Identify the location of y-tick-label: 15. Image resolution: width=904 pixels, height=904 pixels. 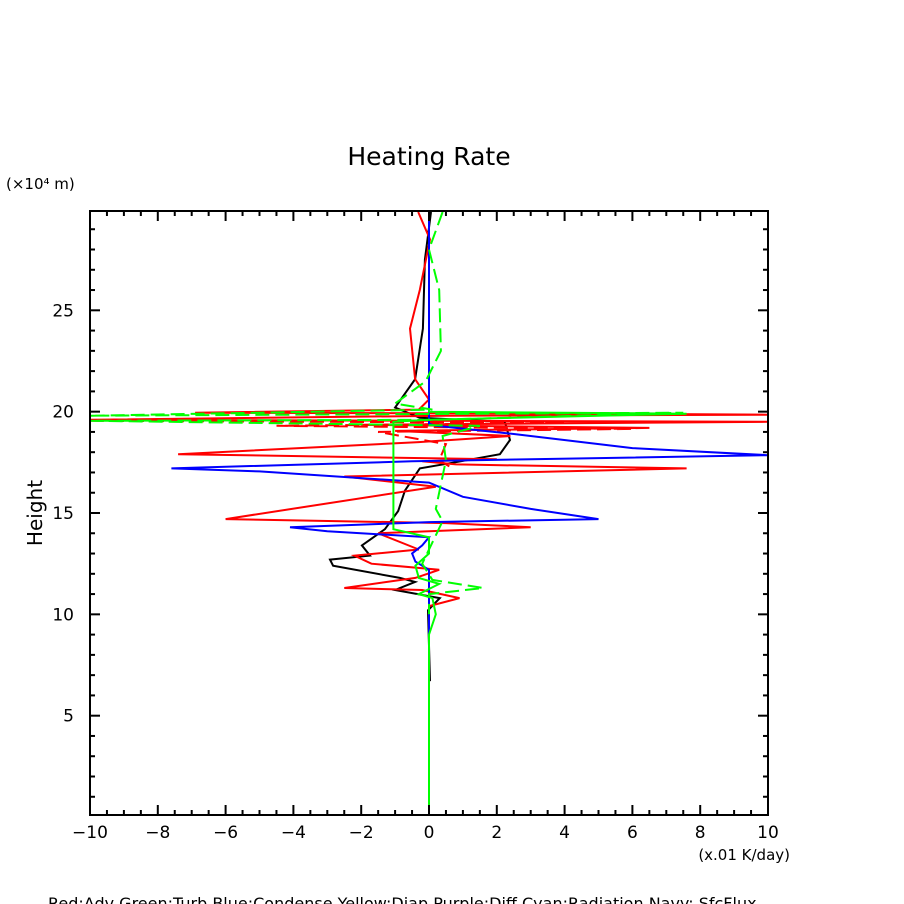
(63, 514).